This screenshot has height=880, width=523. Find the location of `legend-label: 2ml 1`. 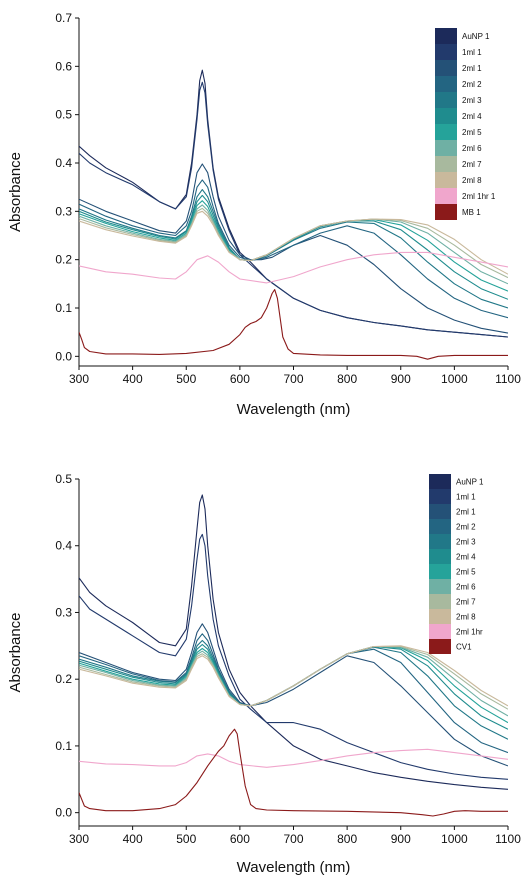

legend-label: 2ml 1 is located at coordinates (472, 68).